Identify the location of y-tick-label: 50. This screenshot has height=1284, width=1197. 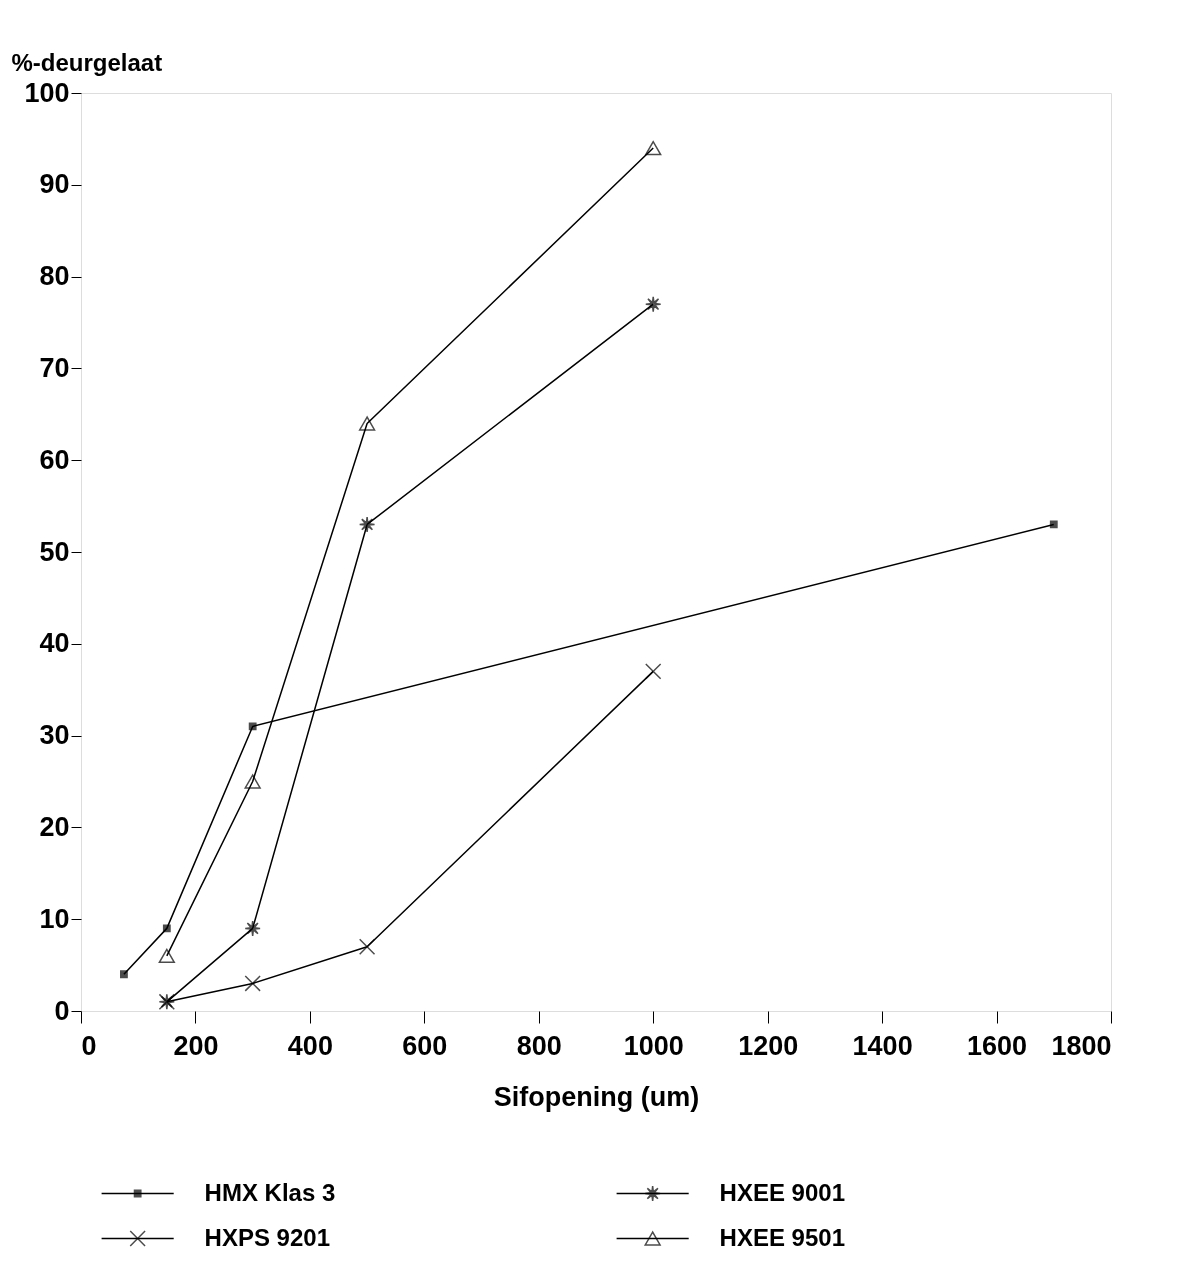
(54, 551).